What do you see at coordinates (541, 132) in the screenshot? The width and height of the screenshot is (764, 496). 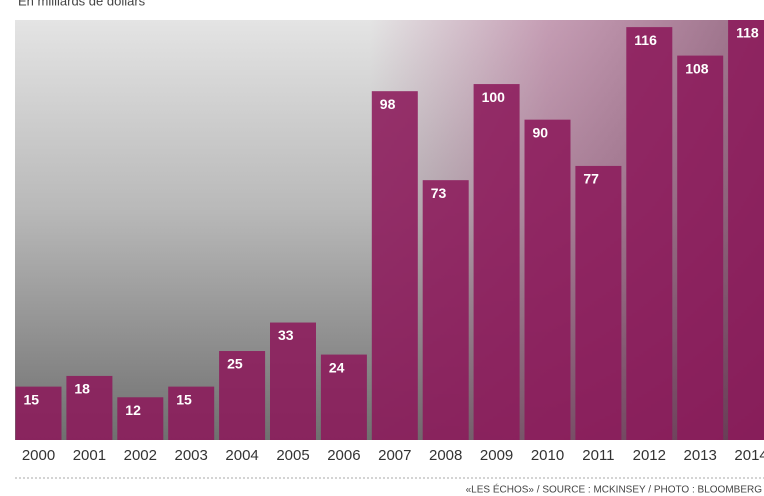 I see `value-label: 90` at bounding box center [541, 132].